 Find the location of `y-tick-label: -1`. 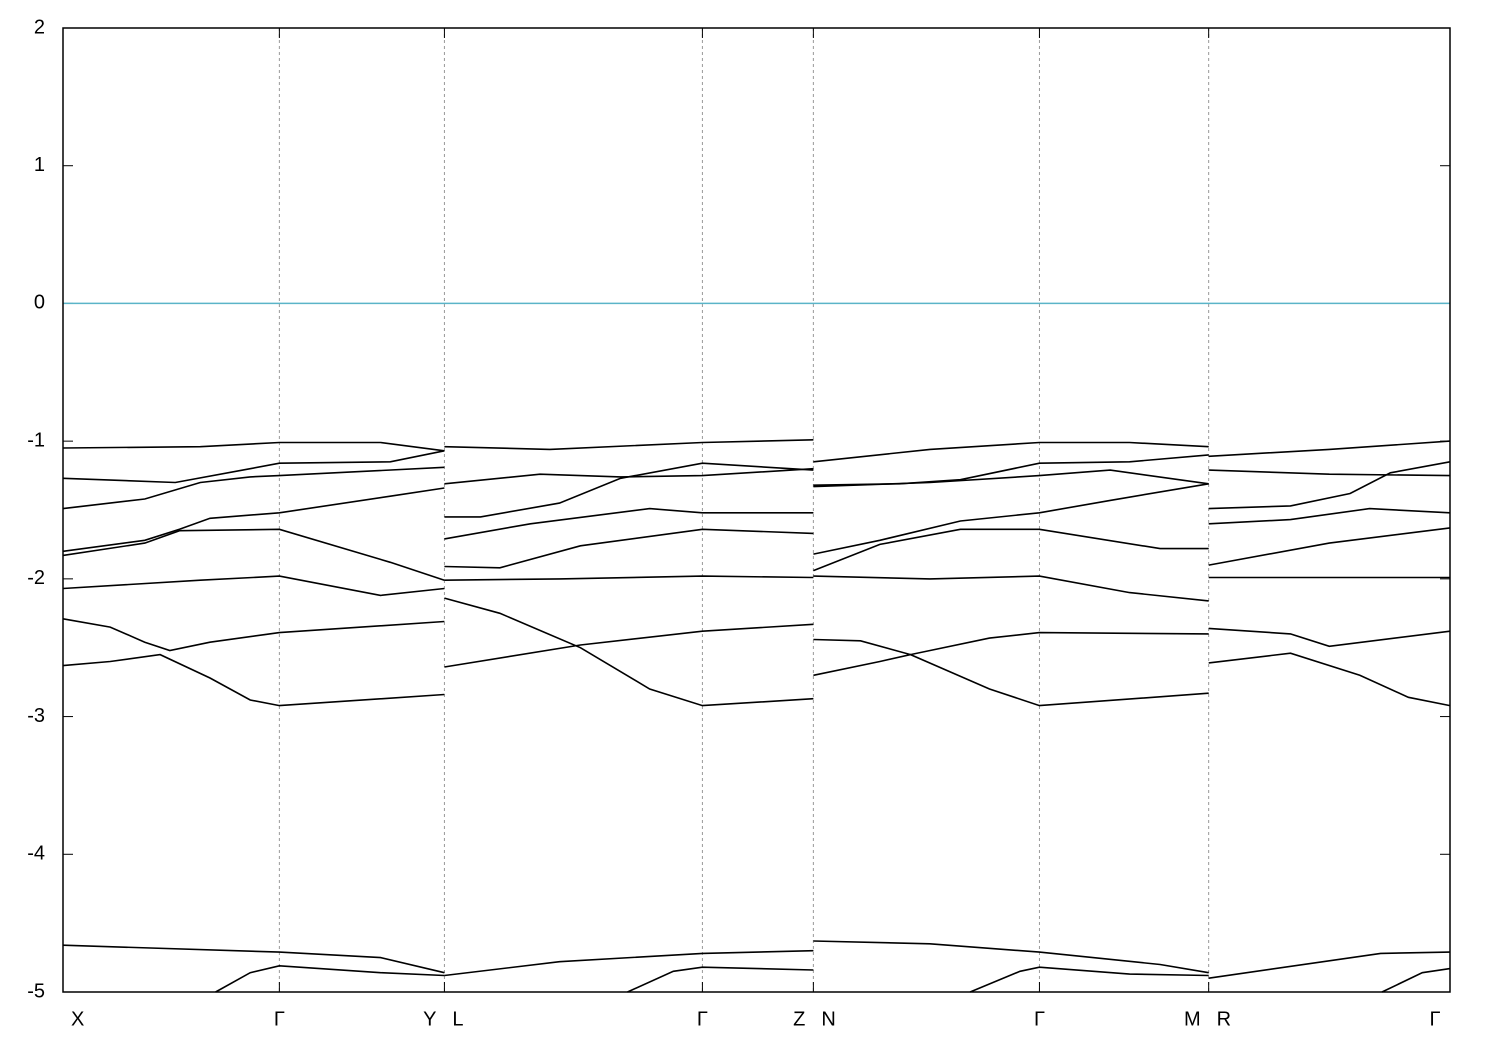

y-tick-label: -1 is located at coordinates (36, 440).